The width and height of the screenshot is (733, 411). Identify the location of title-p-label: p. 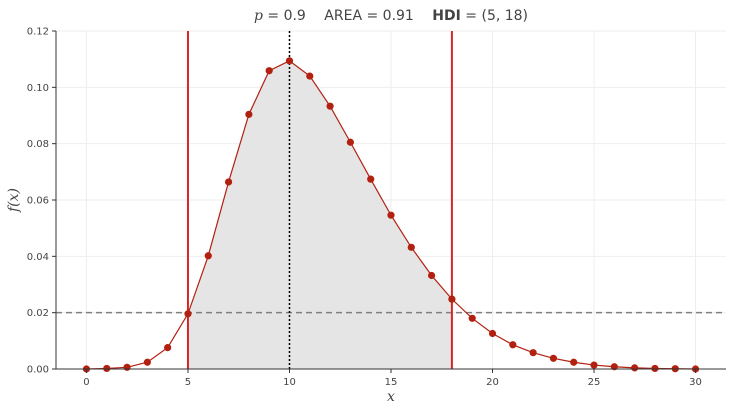
(258, 16).